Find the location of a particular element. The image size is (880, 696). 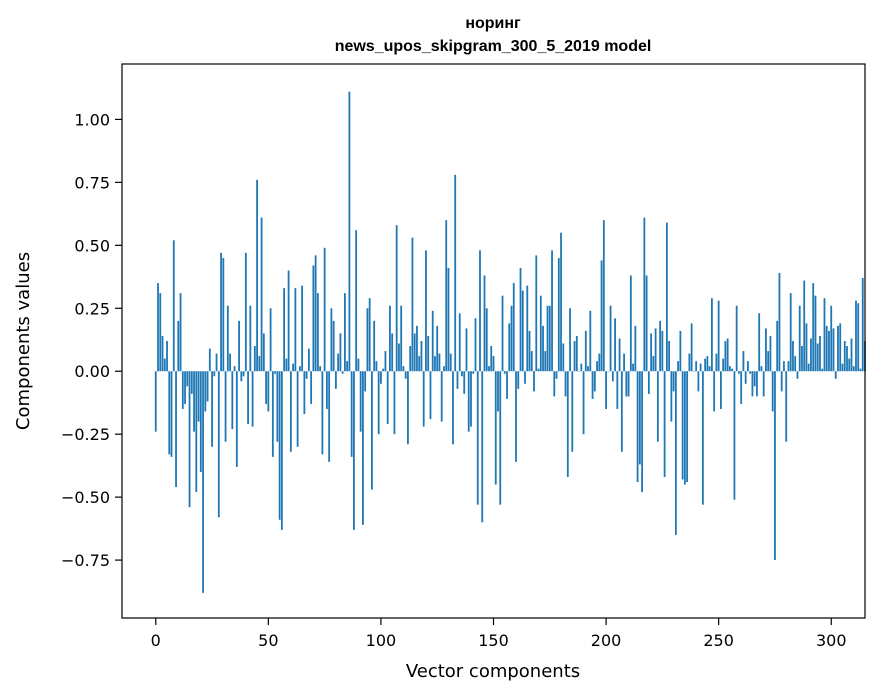

y-tick-label: 0.25 is located at coordinates (92, 308).